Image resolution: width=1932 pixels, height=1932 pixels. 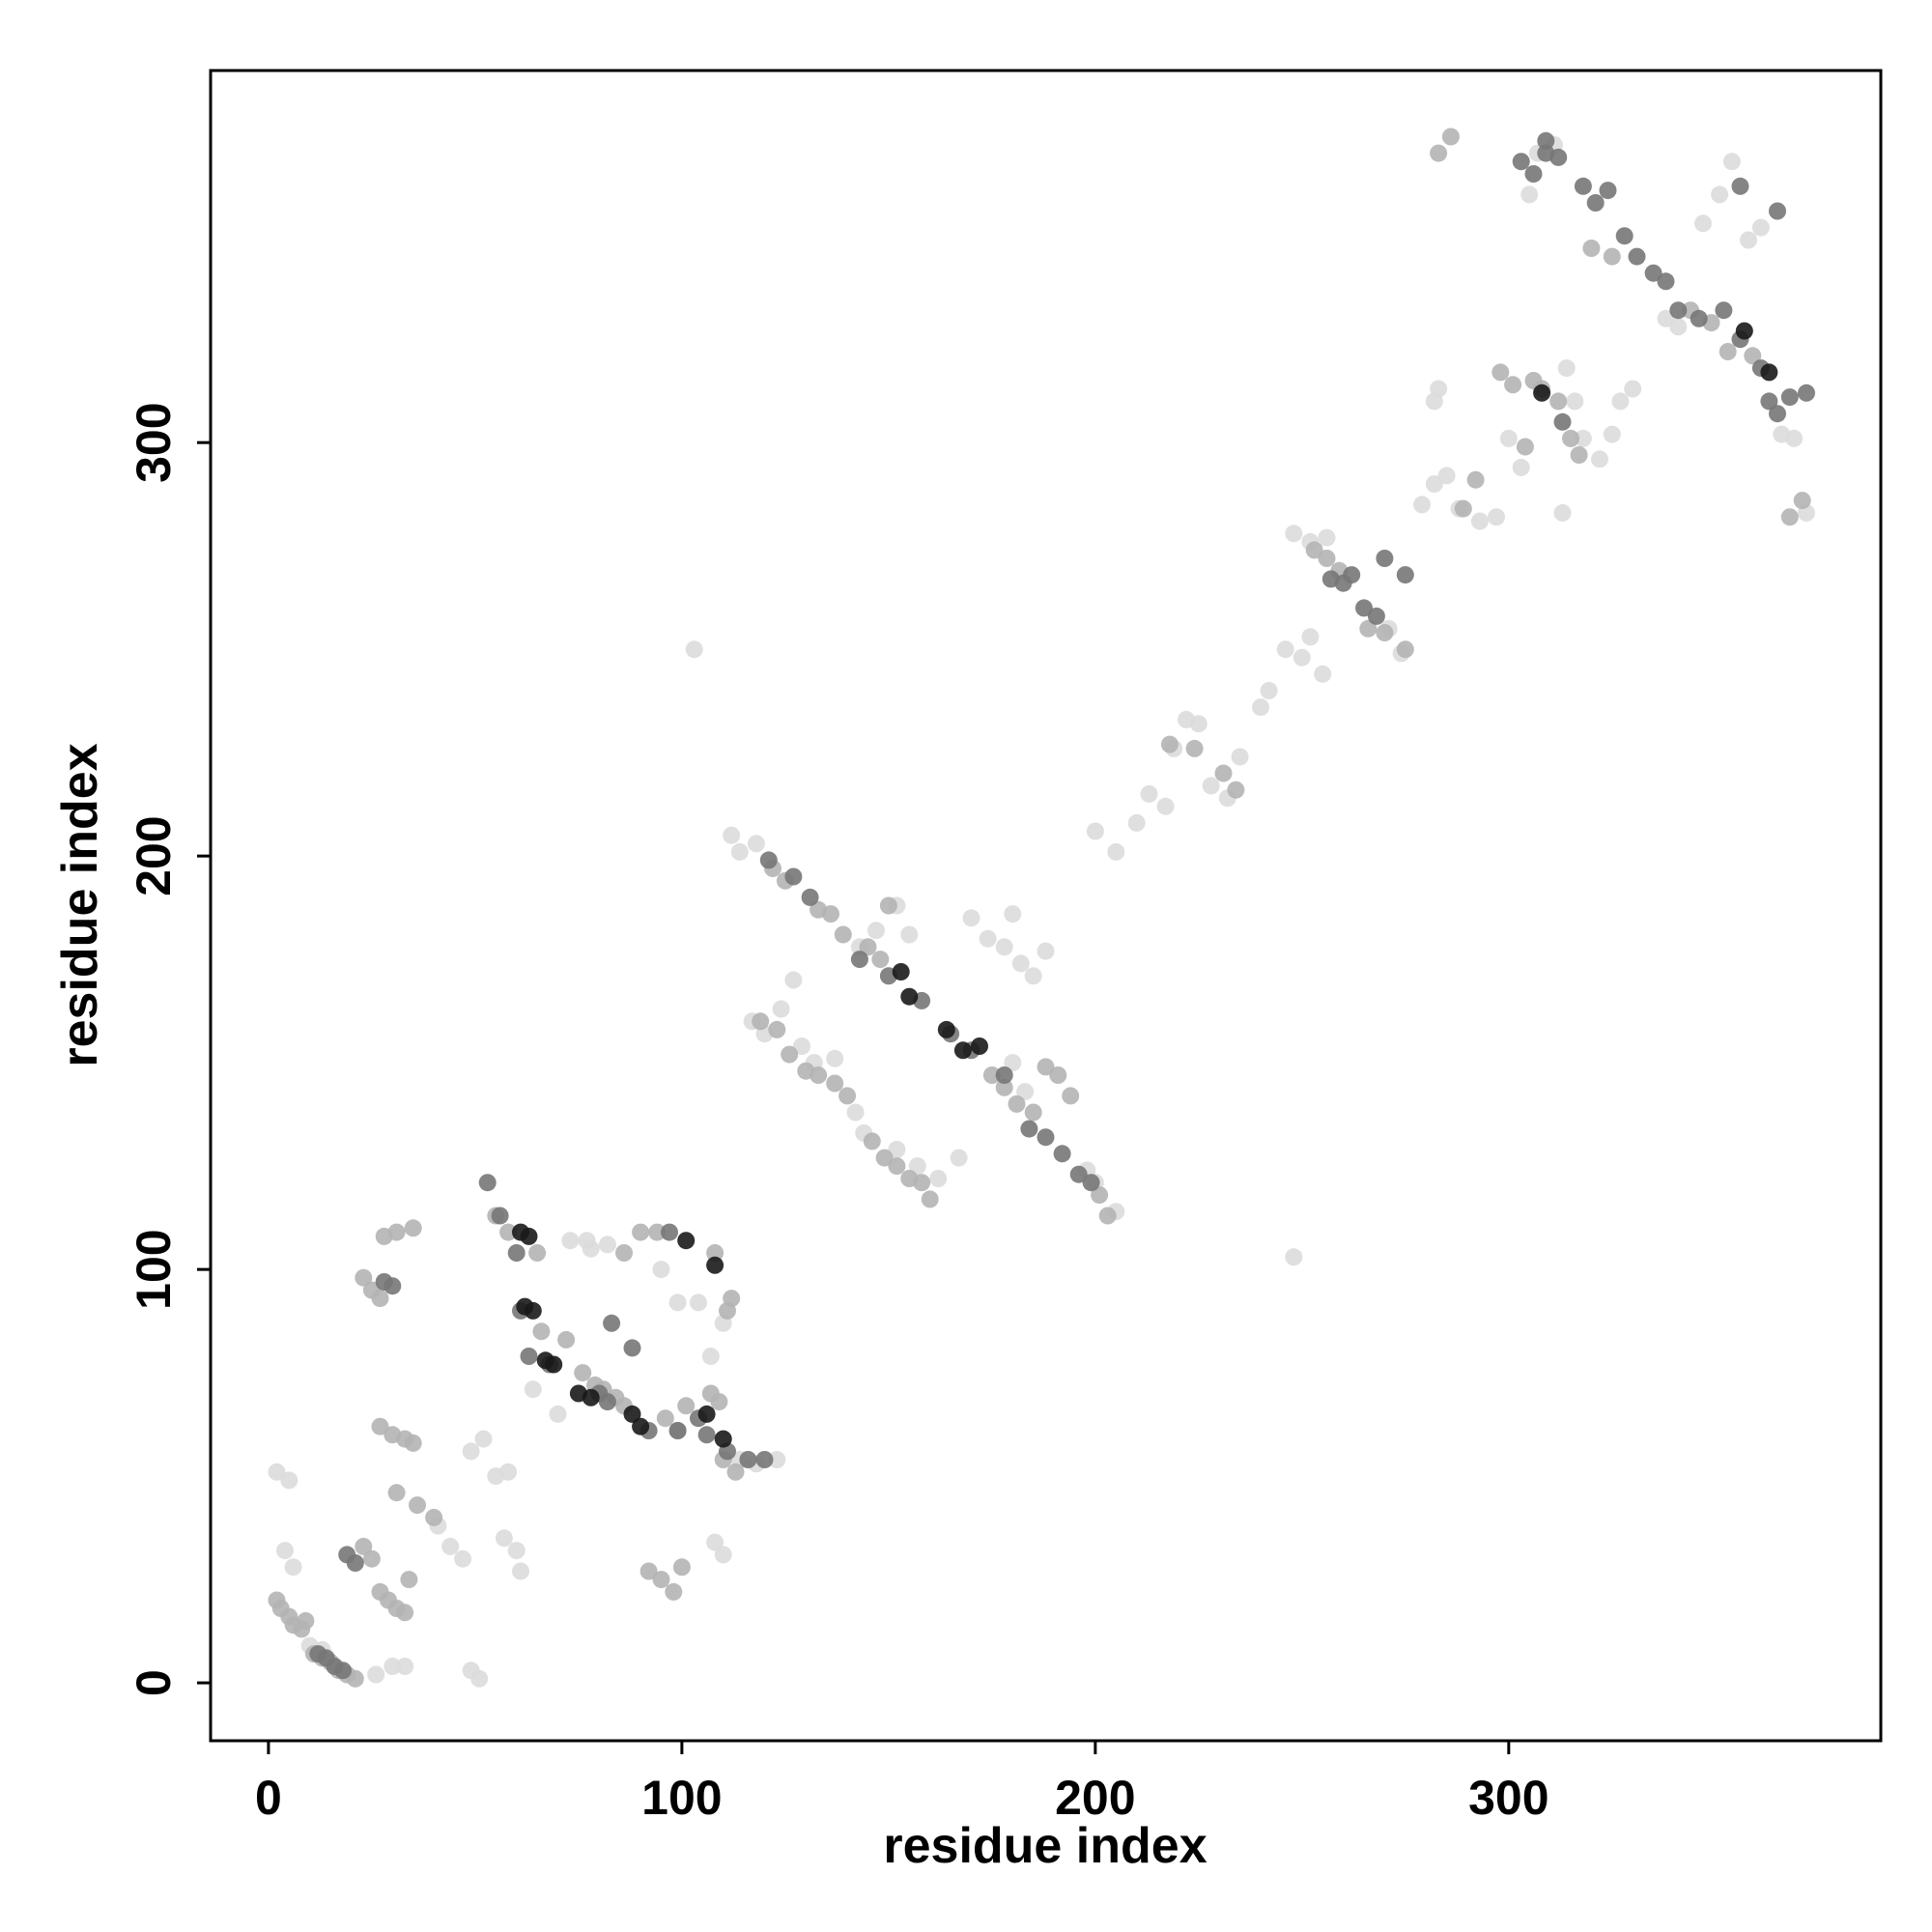 I want to click on x-axis: 0 100 200 300, so click(x=902, y=1783).